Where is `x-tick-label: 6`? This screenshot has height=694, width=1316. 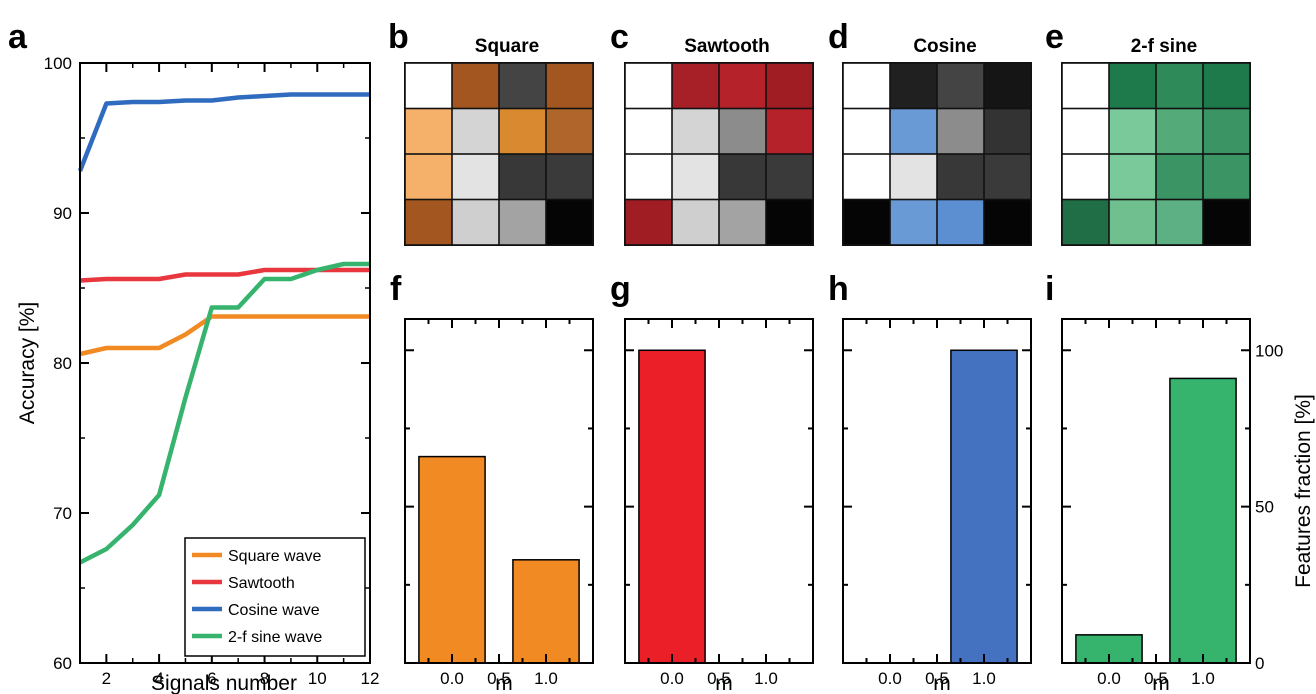 x-tick-label: 6 is located at coordinates (211, 678).